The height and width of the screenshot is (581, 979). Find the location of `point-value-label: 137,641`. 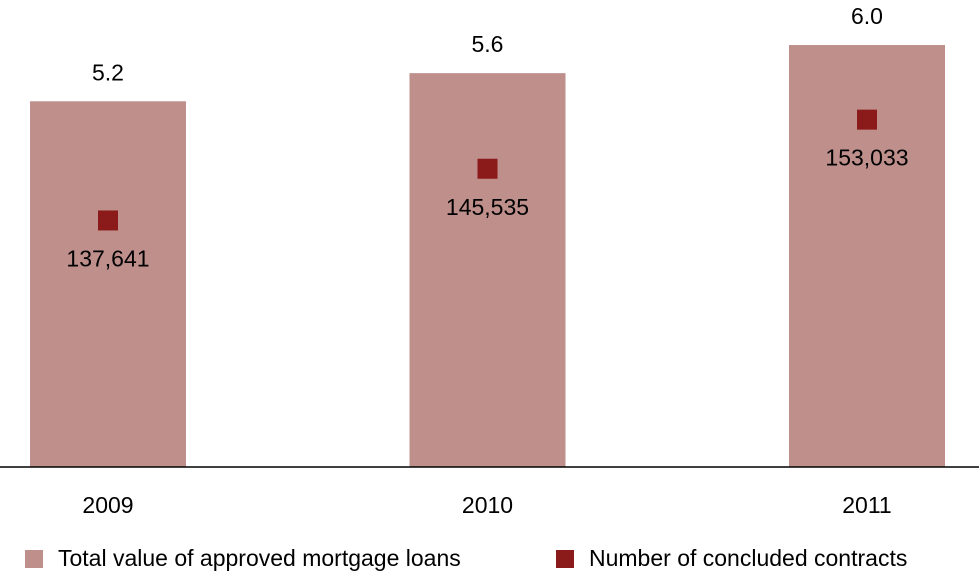

point-value-label: 137,641 is located at coordinates (107, 259).